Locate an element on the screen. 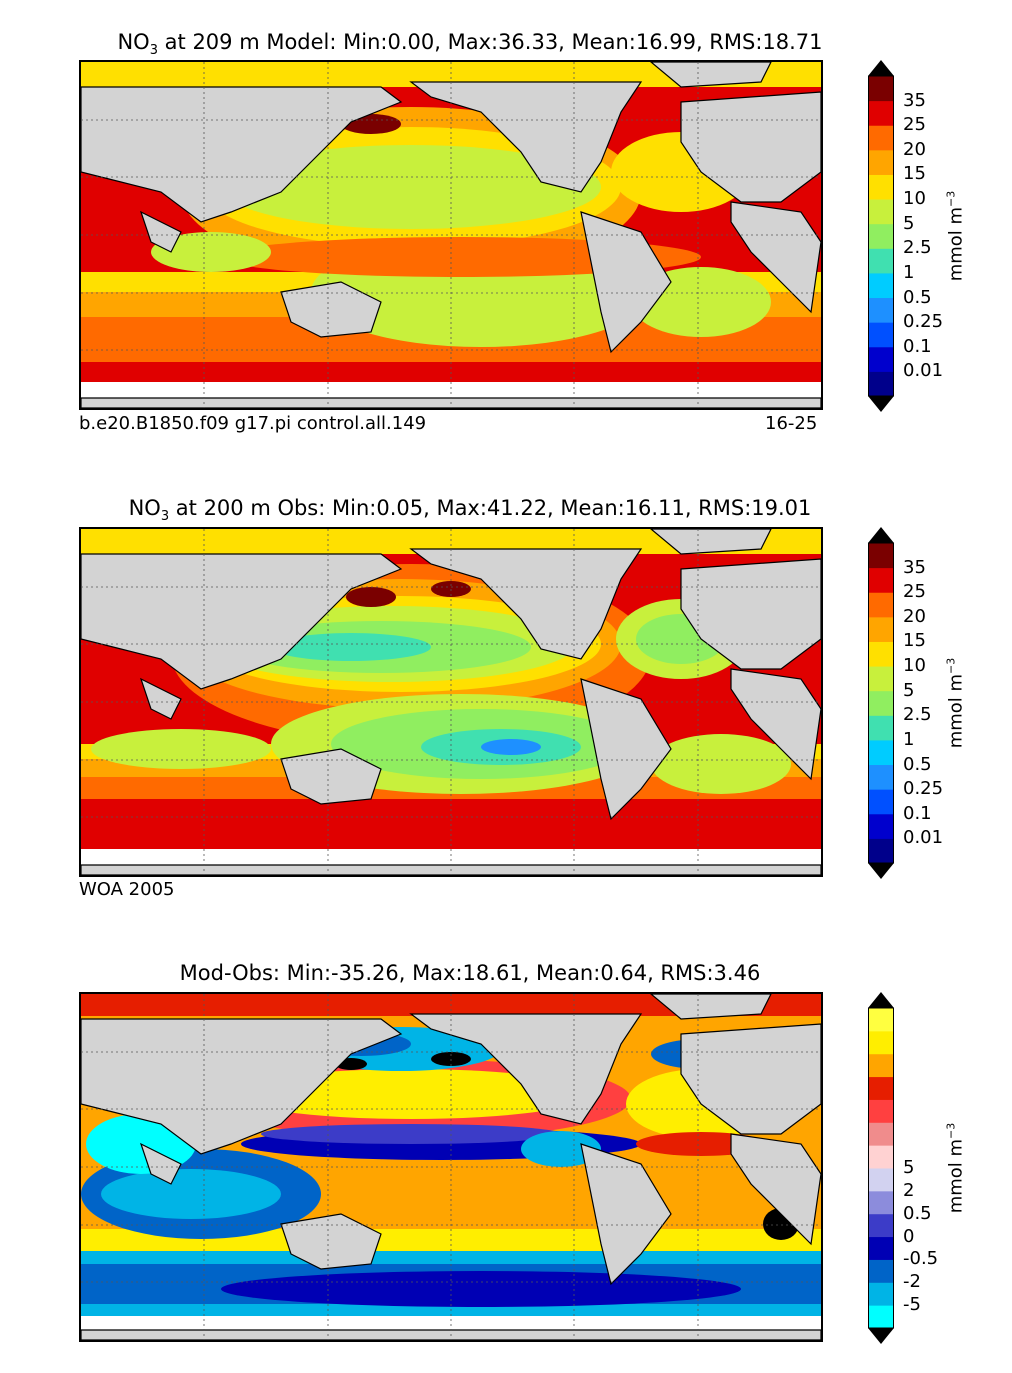  colorbar-tick-label: 0 is located at coordinates (909, 1236).